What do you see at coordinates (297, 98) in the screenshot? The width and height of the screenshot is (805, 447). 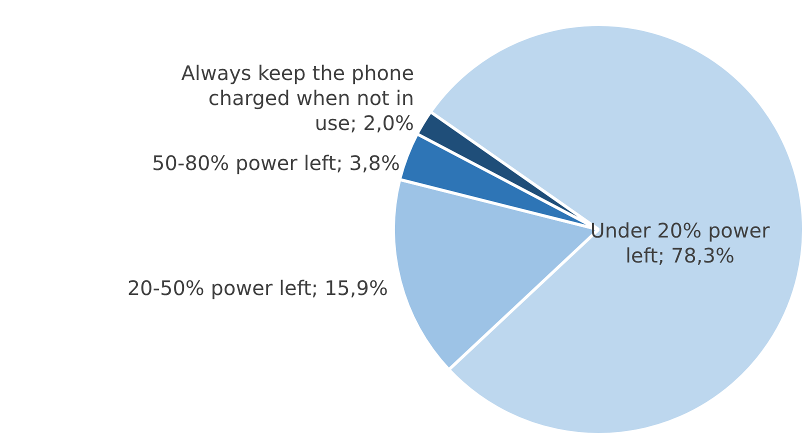 I see `slice-label: Always keep the phone charged when not in use; 2,0%` at bounding box center [297, 98].